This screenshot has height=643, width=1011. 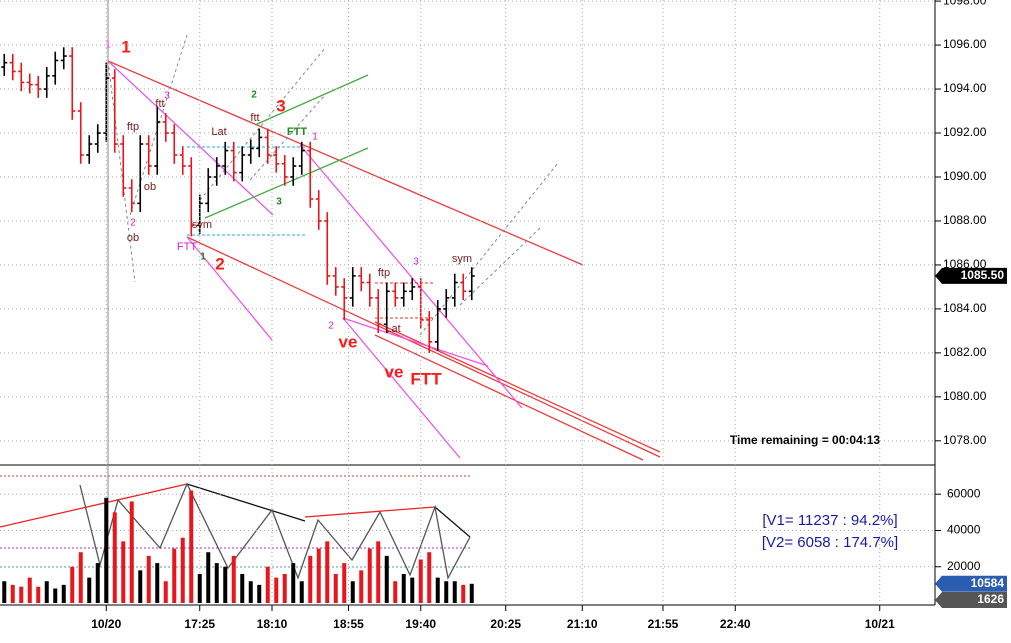 I want to click on annotation: Time remaining = 00:04:13, so click(x=805, y=440).